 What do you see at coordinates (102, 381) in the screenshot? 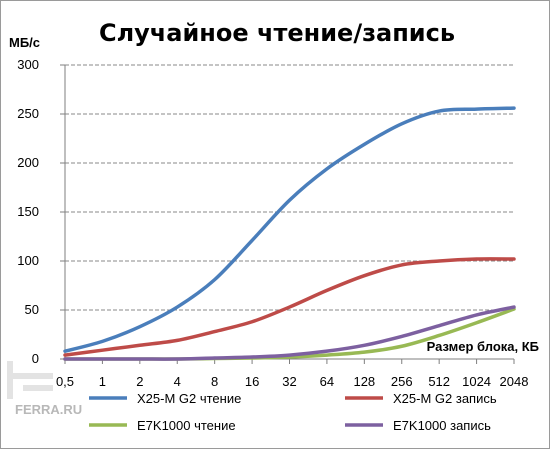
I see `x-tick-label: 1` at bounding box center [102, 381].